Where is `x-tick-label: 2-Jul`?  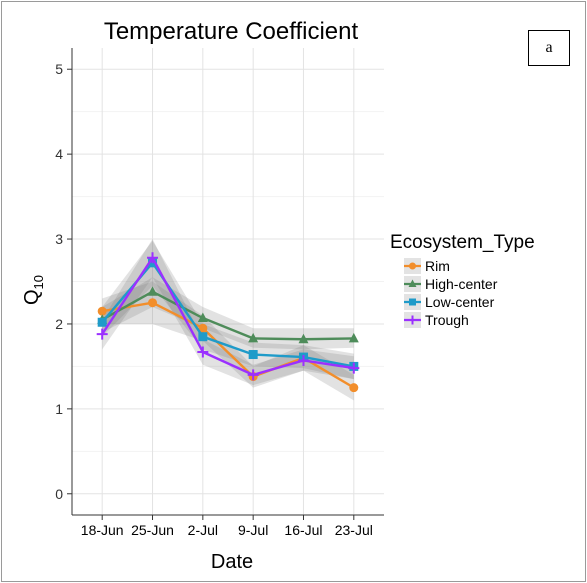 x-tick-label: 2-Jul is located at coordinates (203, 530).